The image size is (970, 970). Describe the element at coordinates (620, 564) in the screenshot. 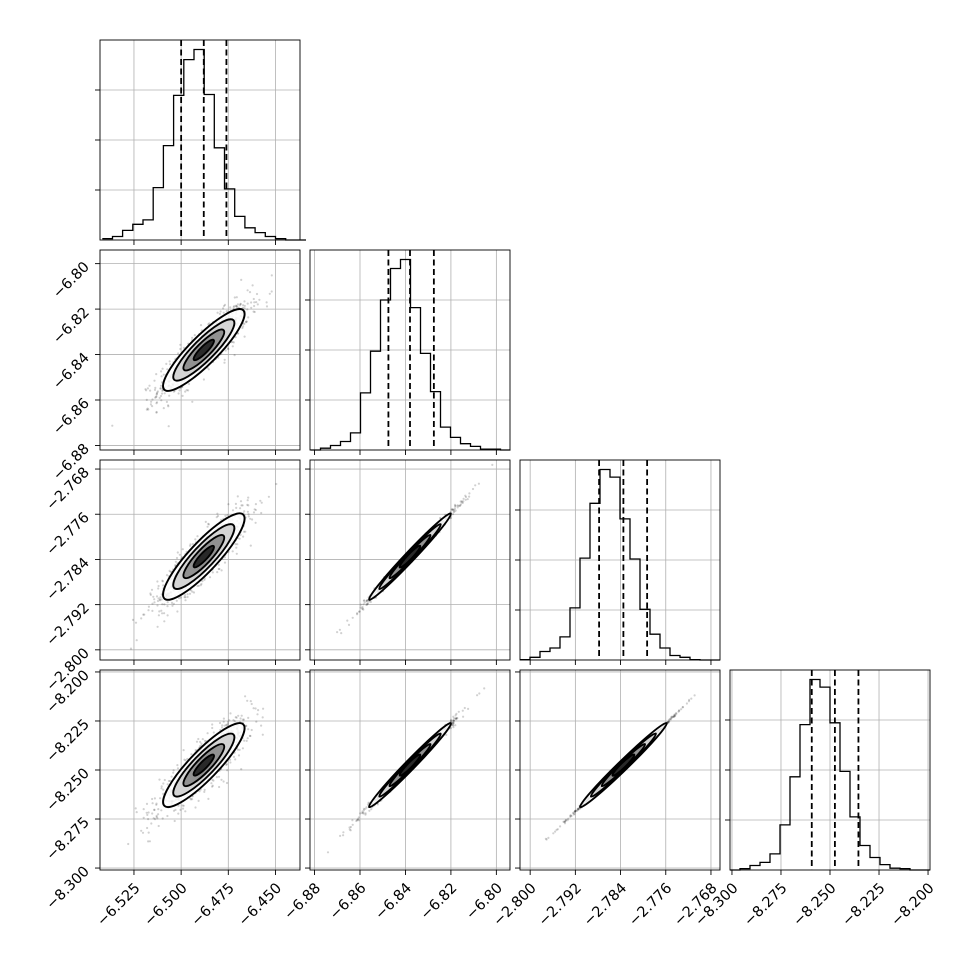

I see `histogram-step-line` at that location.